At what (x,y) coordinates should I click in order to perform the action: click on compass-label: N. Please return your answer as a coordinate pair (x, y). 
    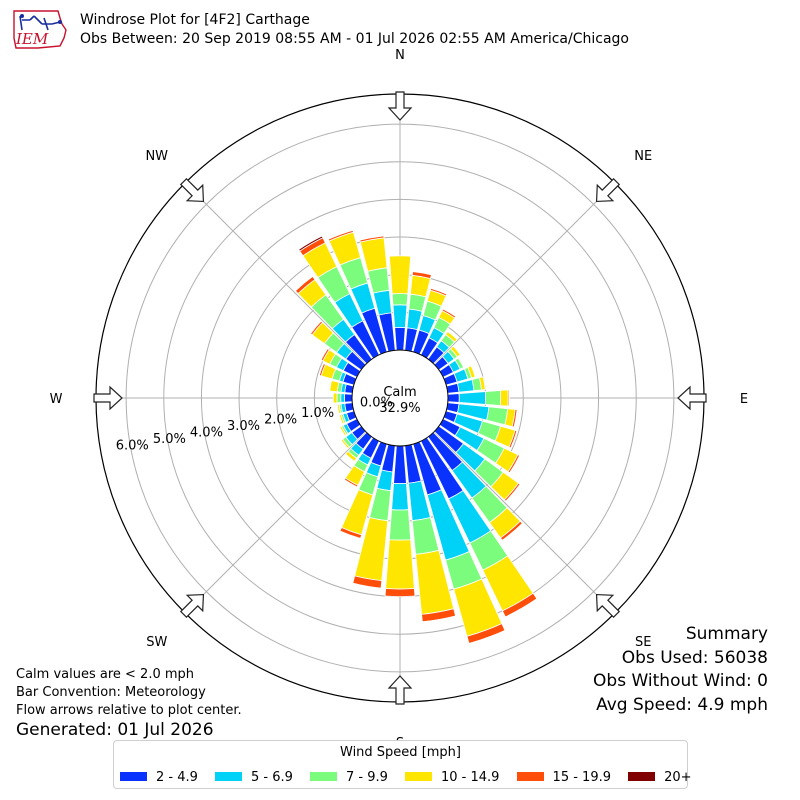
    Looking at the image, I should click on (400, 55).